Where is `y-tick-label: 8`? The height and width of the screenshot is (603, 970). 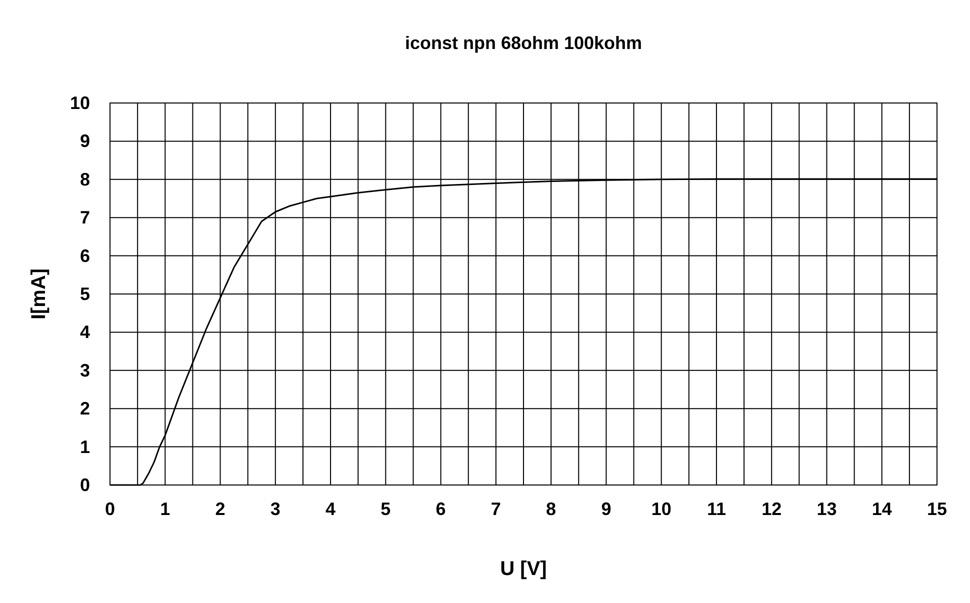
y-tick-label: 8 is located at coordinates (85, 179).